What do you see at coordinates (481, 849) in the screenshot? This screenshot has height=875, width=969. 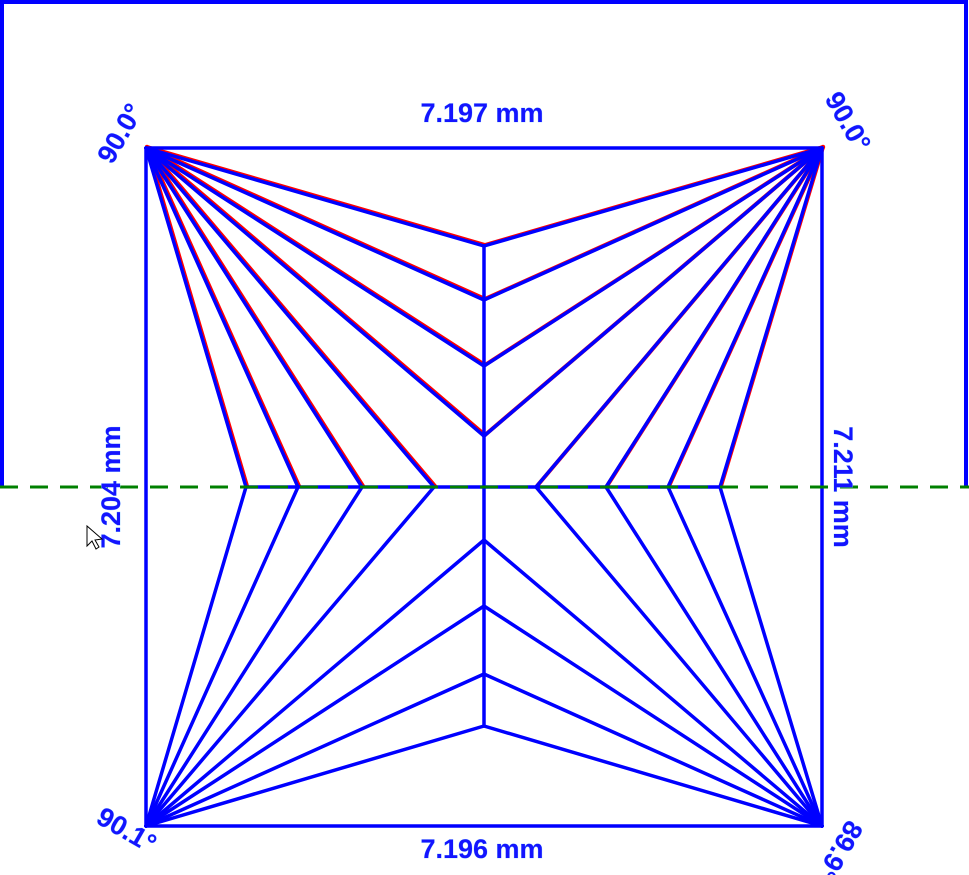 I see `bottom-length-label: 7.196 mm` at bounding box center [481, 849].